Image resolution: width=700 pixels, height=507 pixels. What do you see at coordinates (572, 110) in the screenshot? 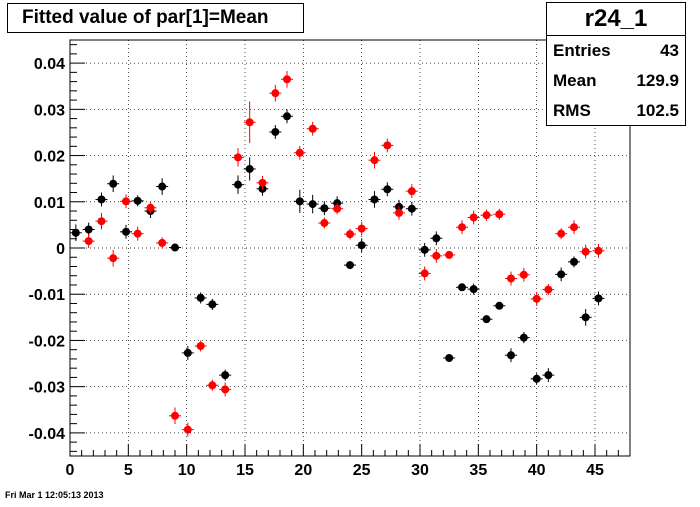
I see `stats-rms-label: RMS` at bounding box center [572, 110].